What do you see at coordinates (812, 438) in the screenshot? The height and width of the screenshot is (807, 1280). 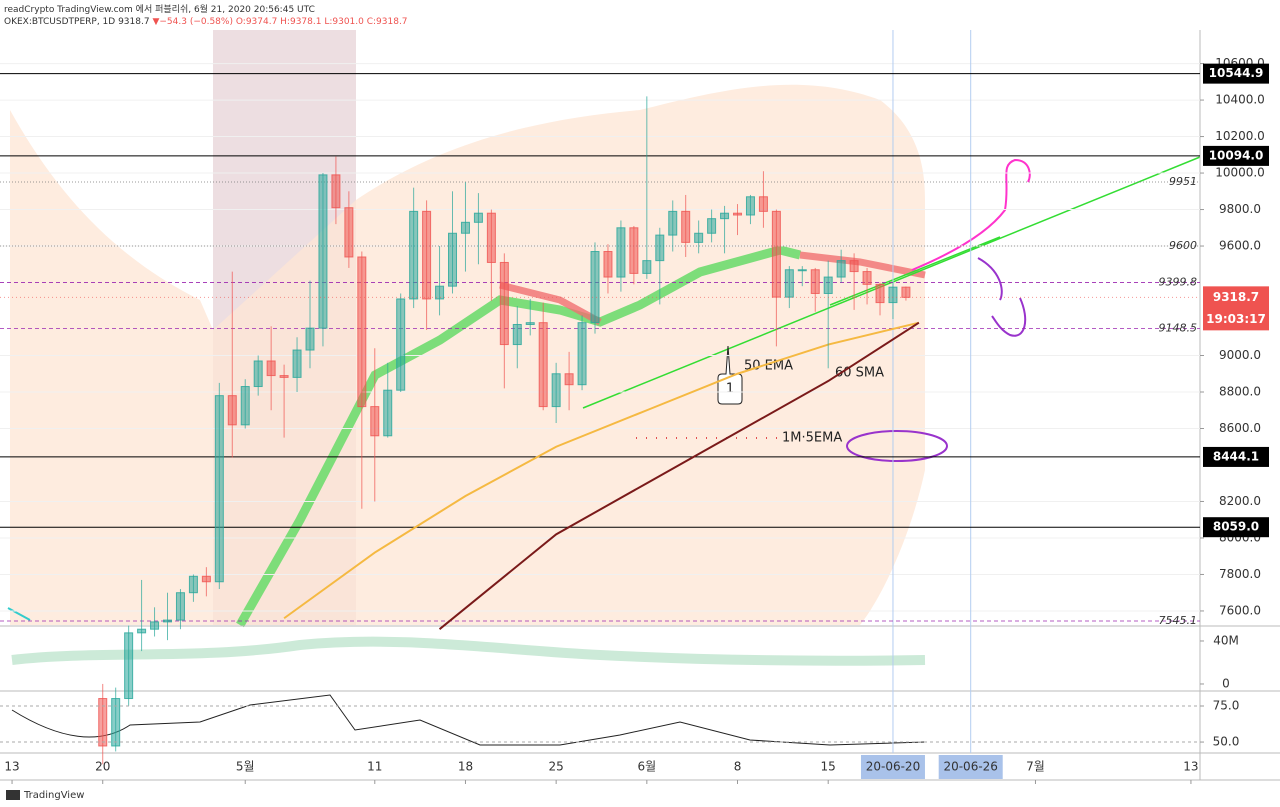 I see `annotation: 1M·5EMA` at bounding box center [812, 438].